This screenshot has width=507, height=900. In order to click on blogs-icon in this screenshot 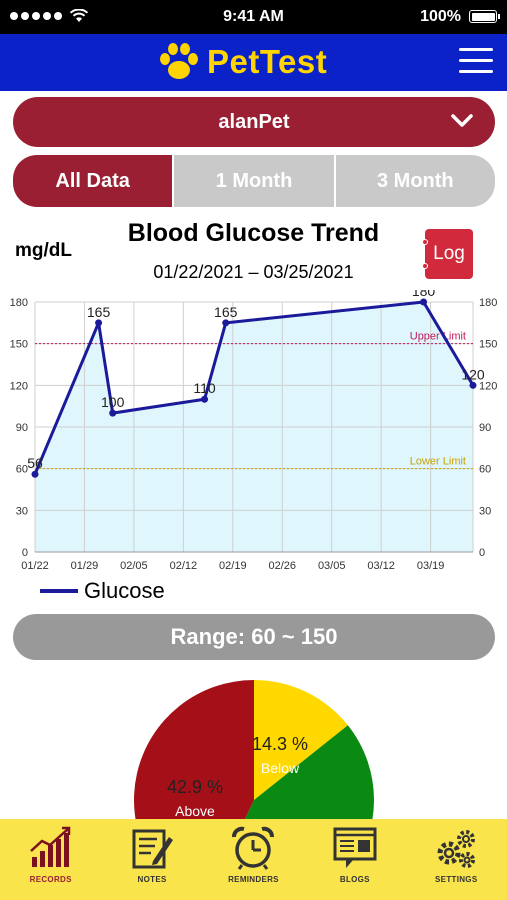, I will do `click(355, 847)`.